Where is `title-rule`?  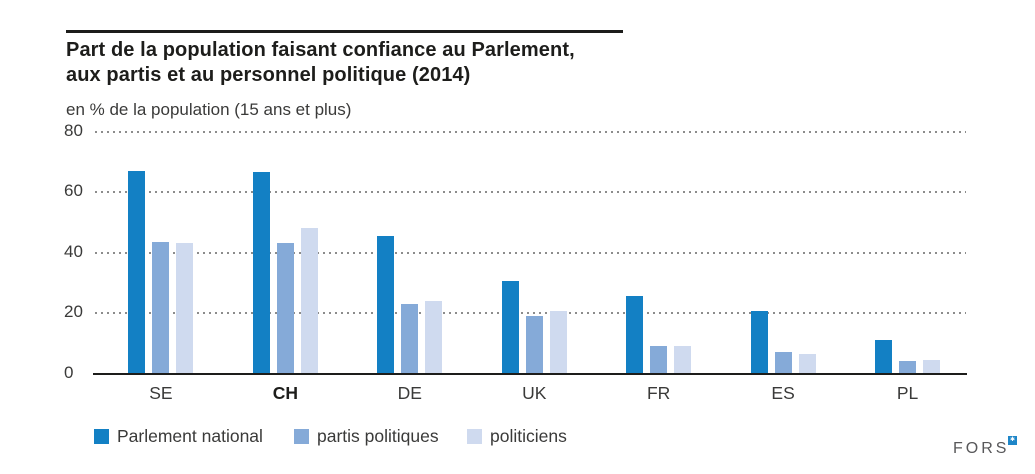 title-rule is located at coordinates (344, 31).